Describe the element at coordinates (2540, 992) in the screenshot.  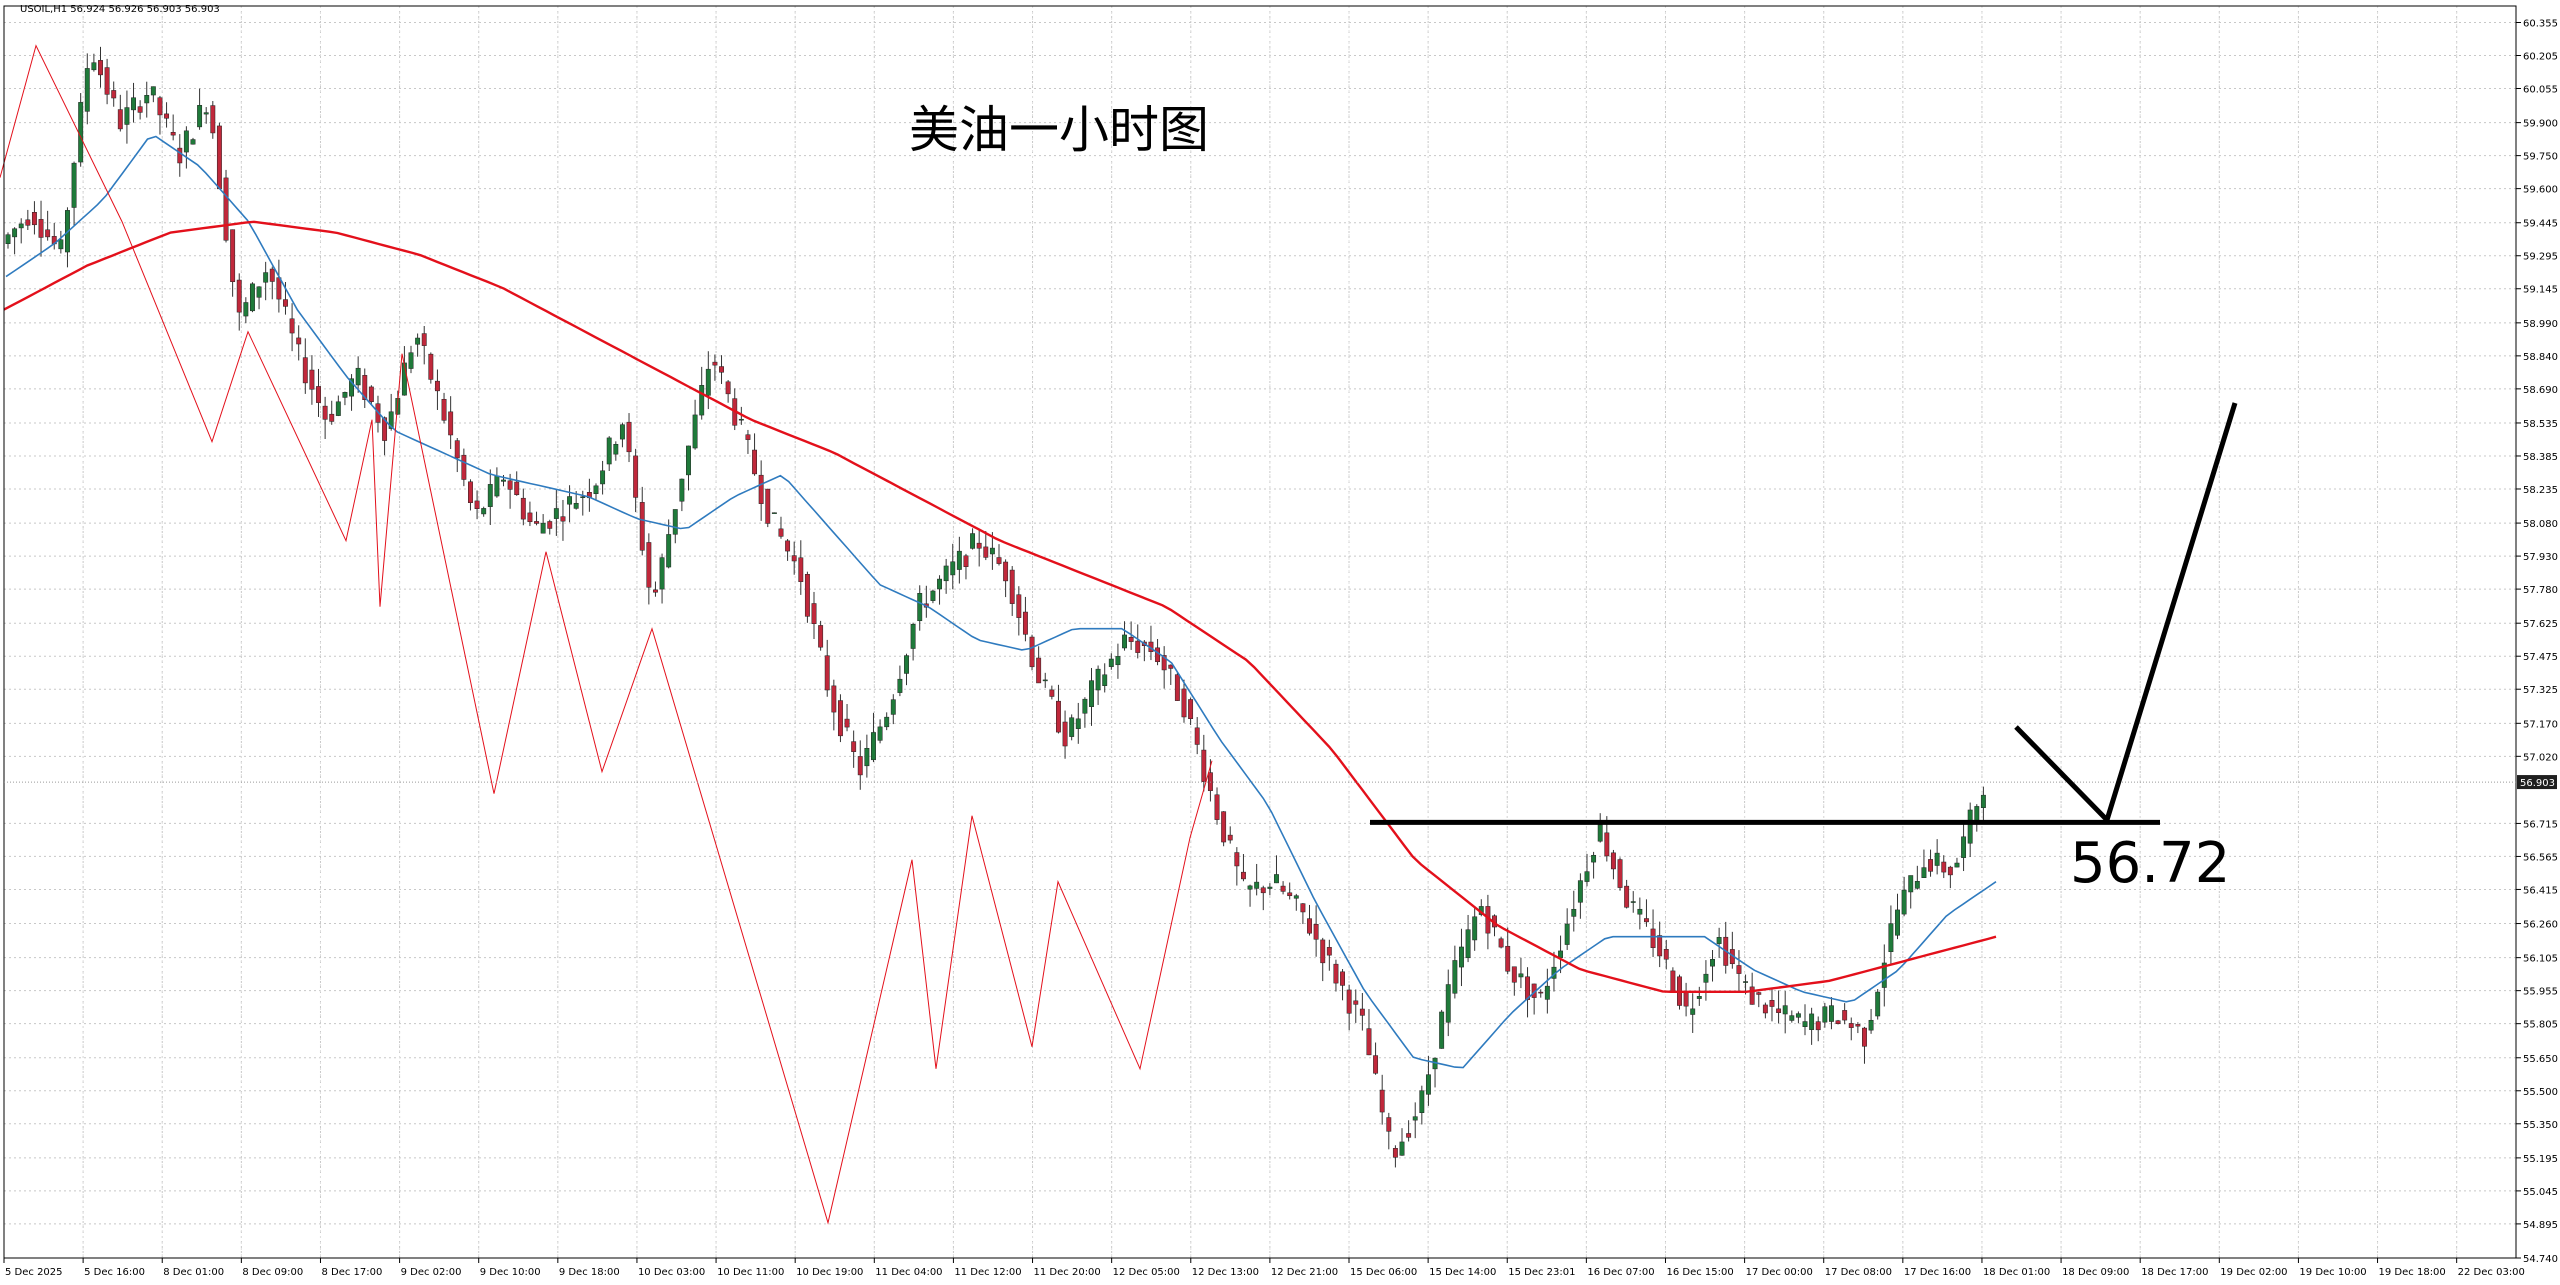
I see `y-tick-label: 55.955` at that location.